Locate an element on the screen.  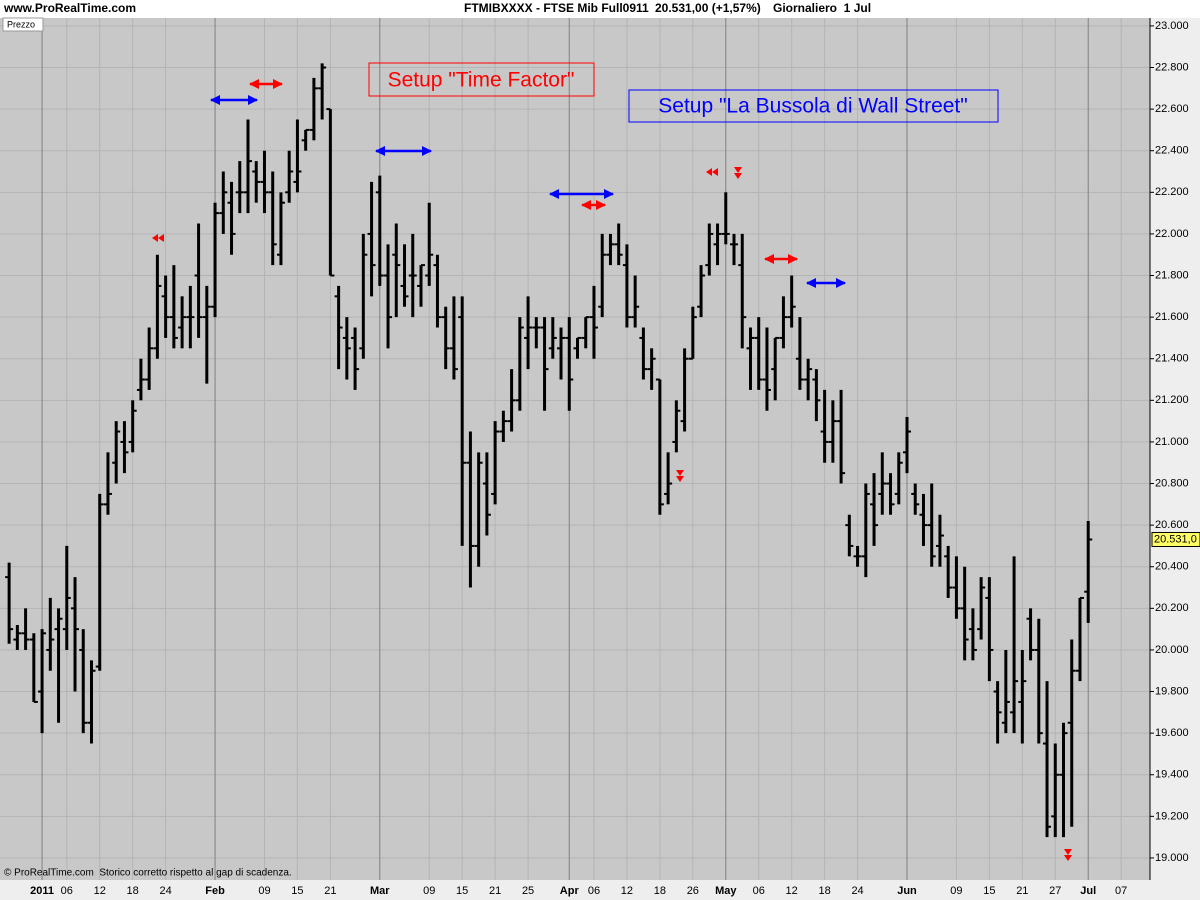
annotation: Setup "Time Factor" is located at coordinates (481, 80).